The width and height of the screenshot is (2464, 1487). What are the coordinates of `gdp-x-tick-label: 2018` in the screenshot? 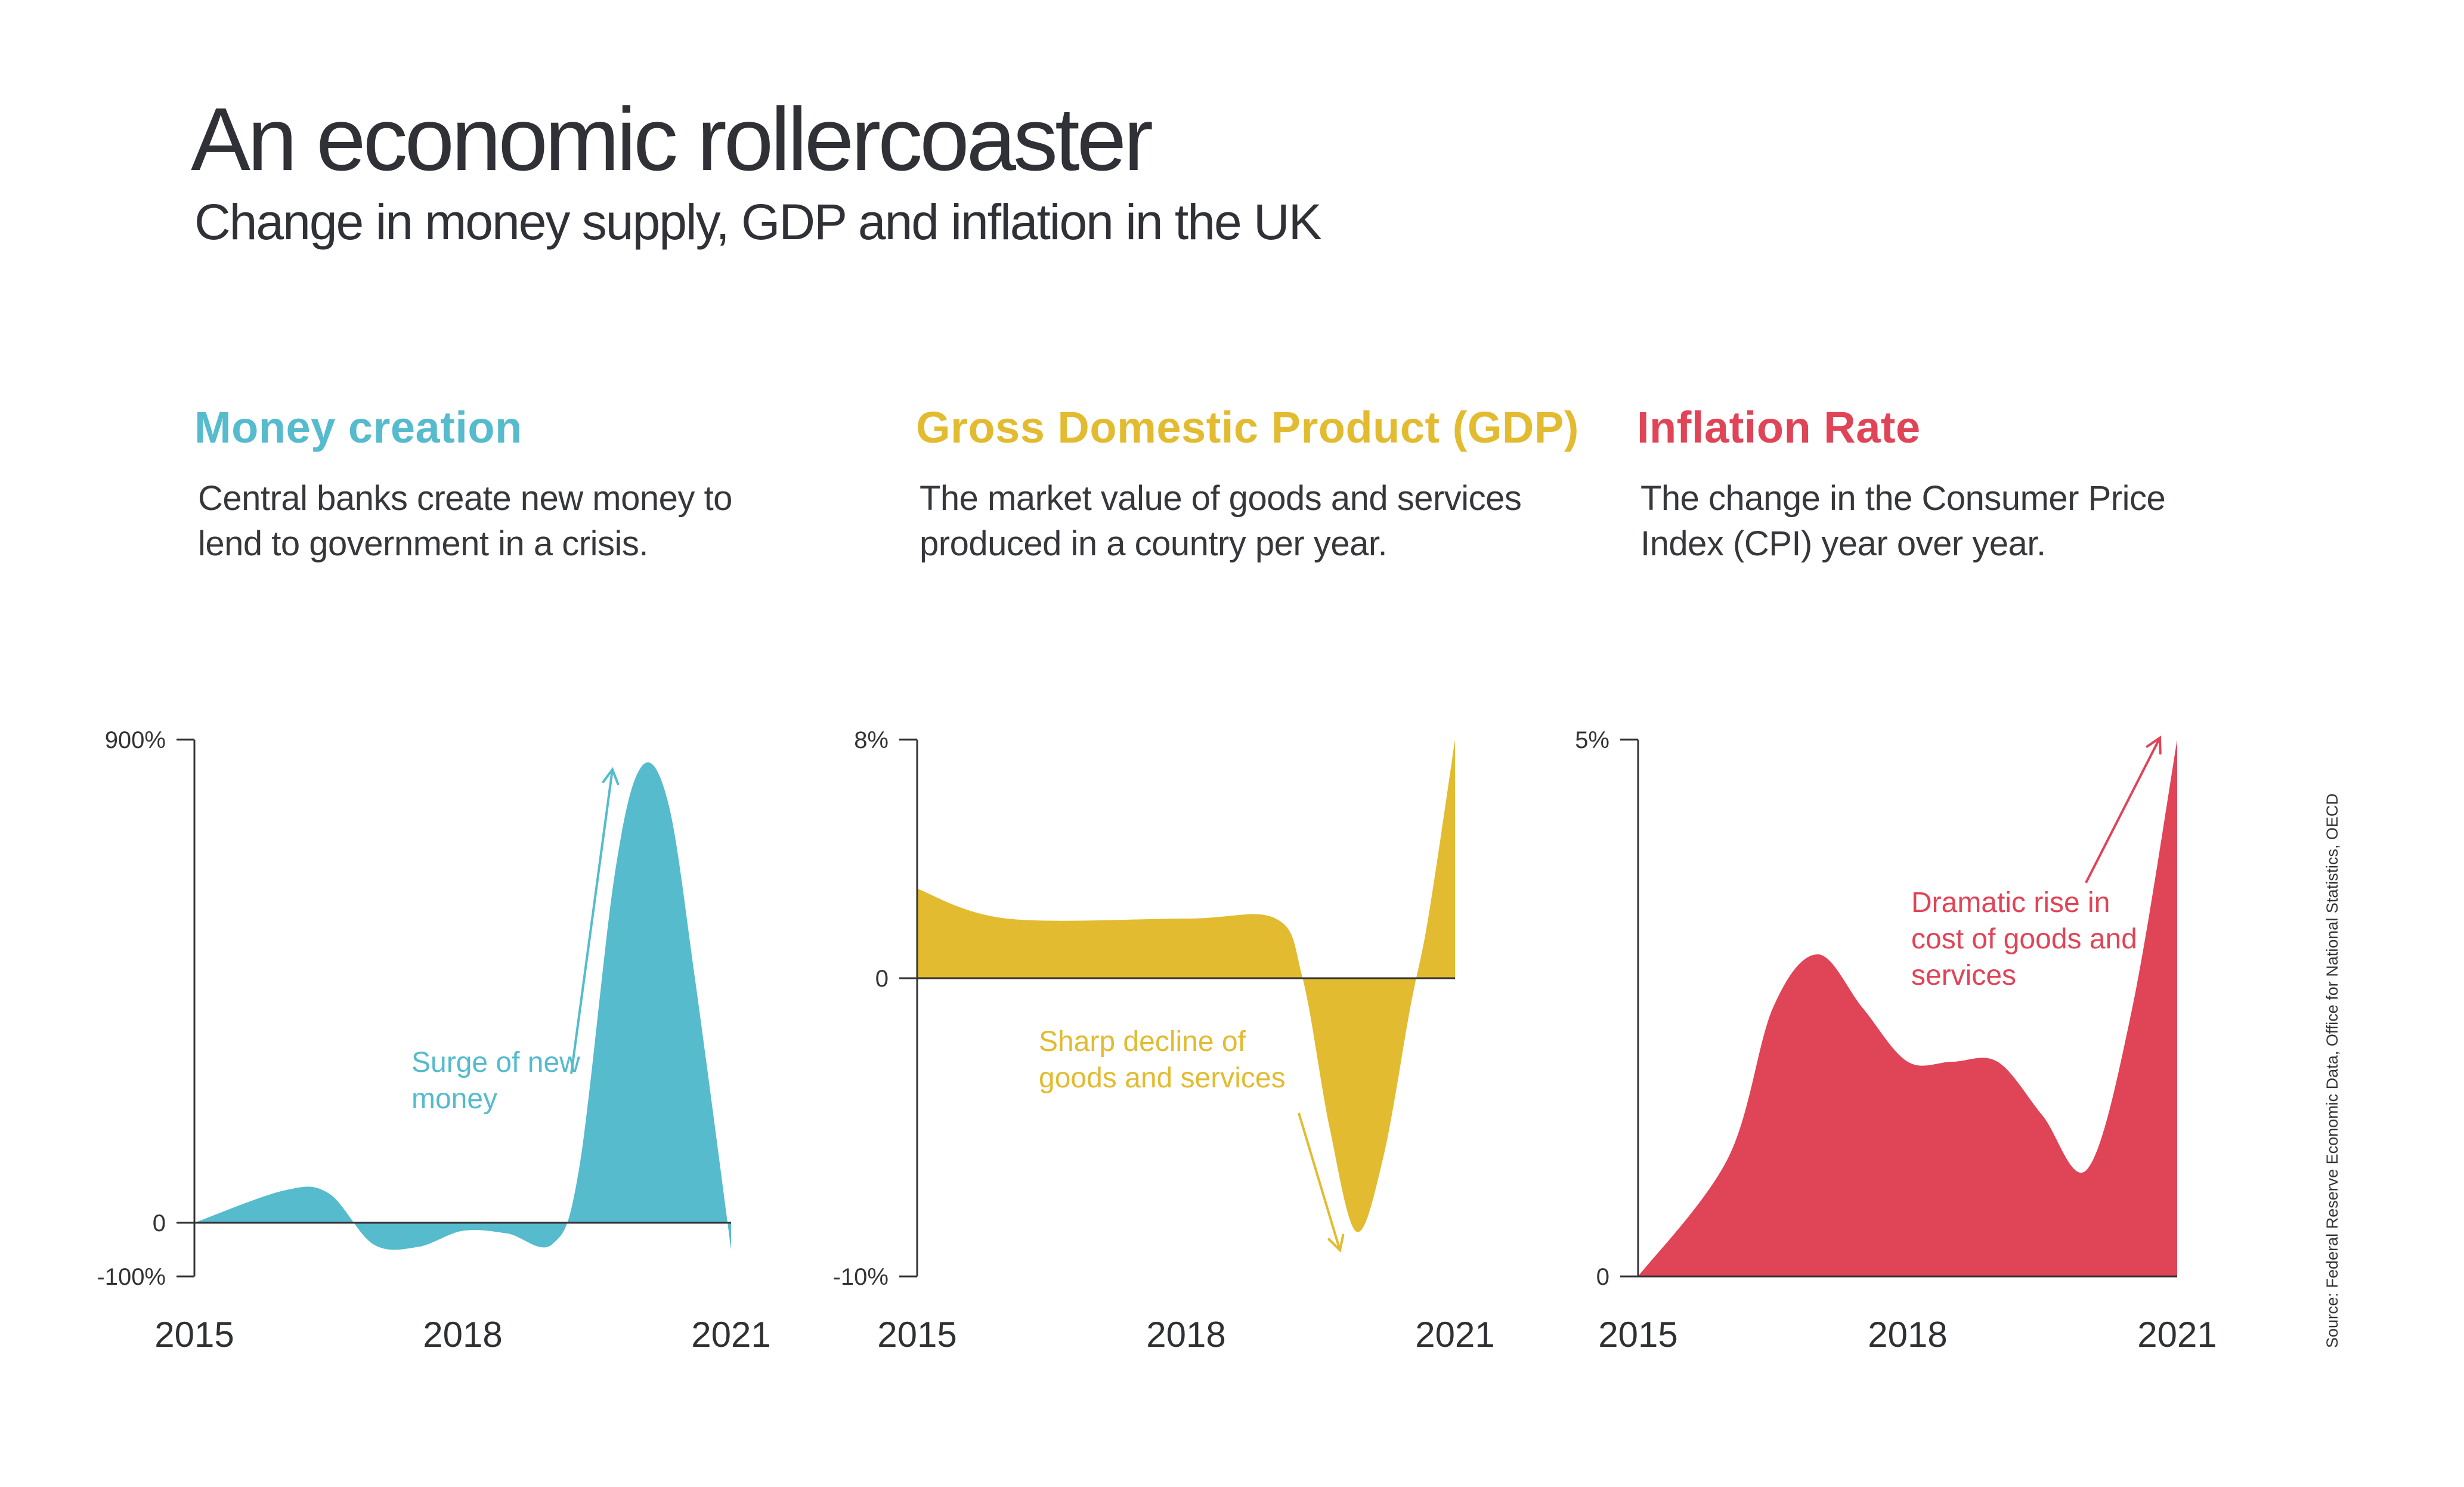 It's located at (1186, 1335).